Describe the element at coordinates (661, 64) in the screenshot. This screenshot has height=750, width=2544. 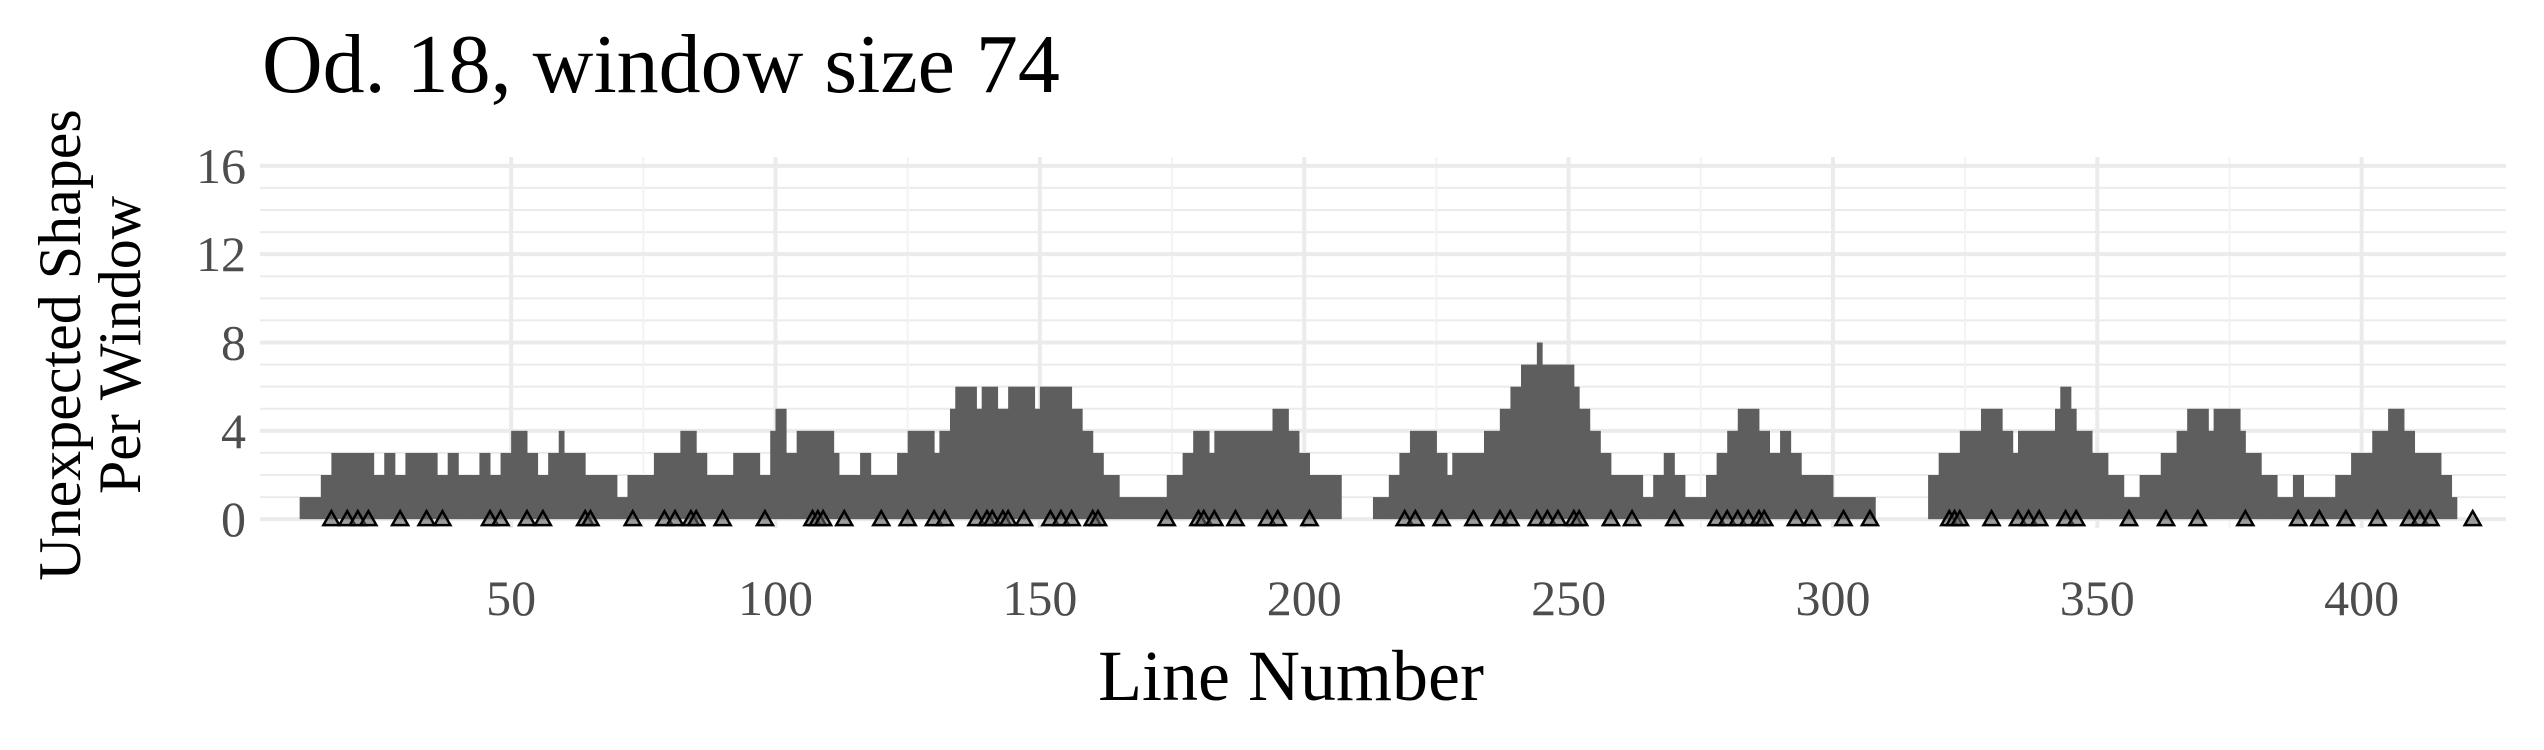
I see `chart-title: Od. 18, window size 74` at that location.